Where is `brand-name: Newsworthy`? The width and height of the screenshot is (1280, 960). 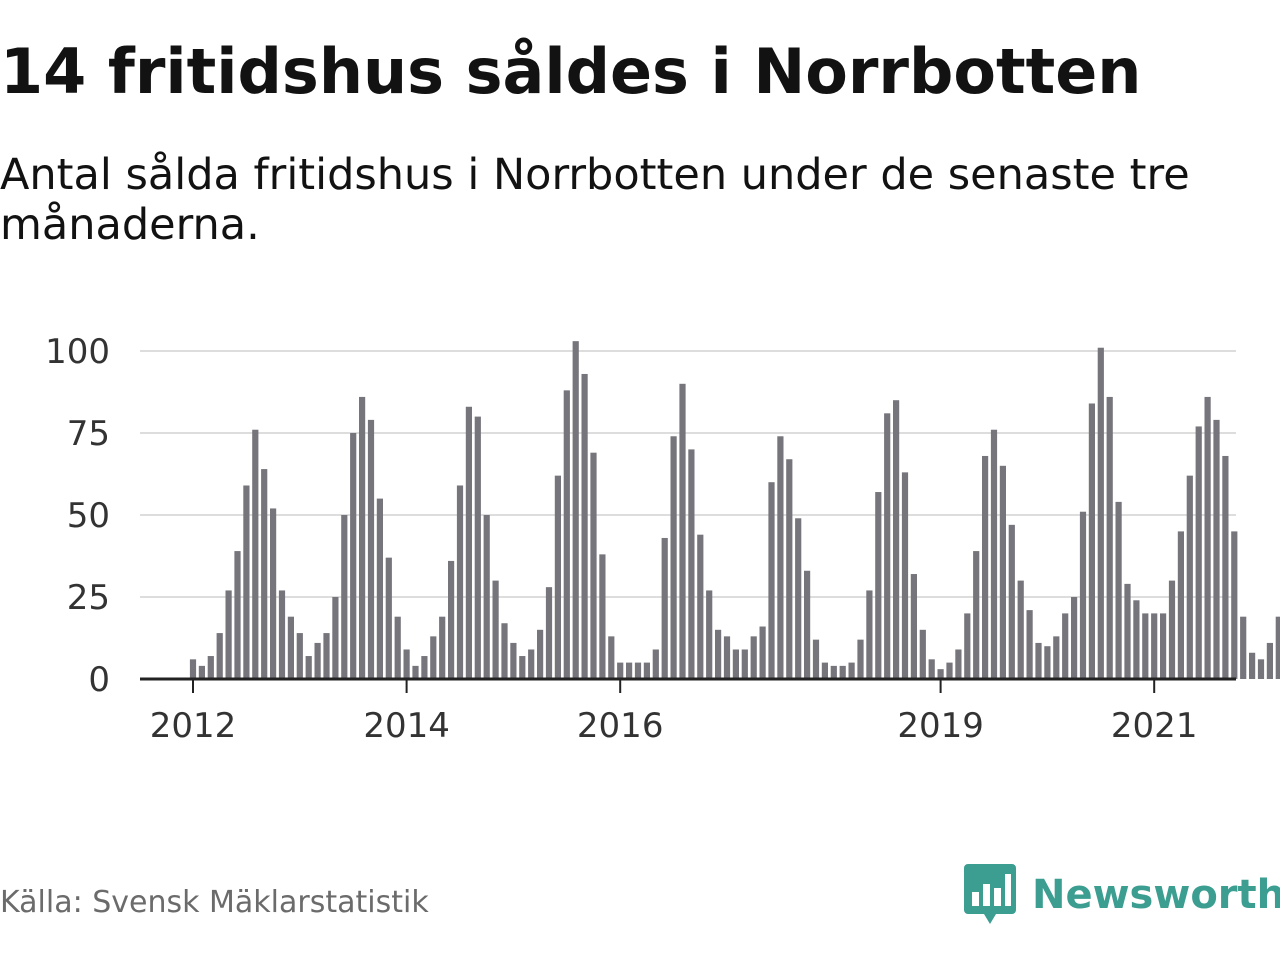
brand-name: Newsworthy is located at coordinates (1156, 895).